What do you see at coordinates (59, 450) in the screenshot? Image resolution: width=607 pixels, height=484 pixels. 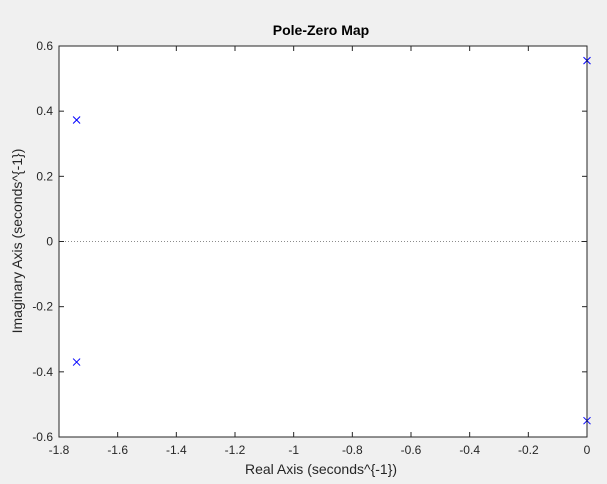 I see `x-tick-label: -1.8` at bounding box center [59, 450].